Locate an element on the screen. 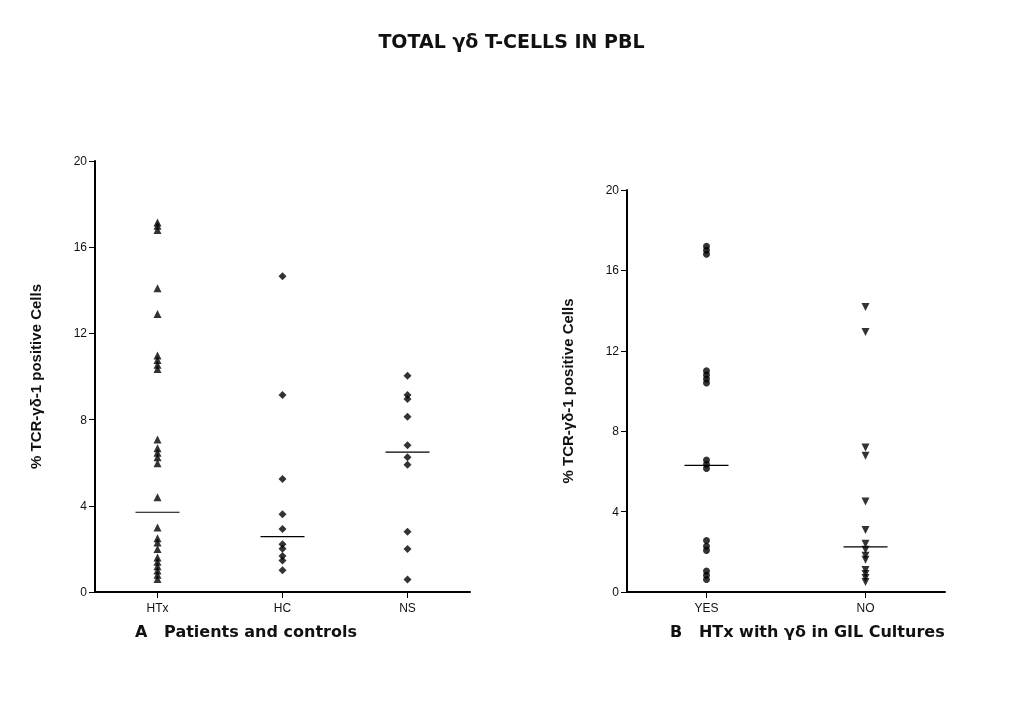  text: TOTAL γδ T-CELLS IN PBL is located at coordinates (511, 41).